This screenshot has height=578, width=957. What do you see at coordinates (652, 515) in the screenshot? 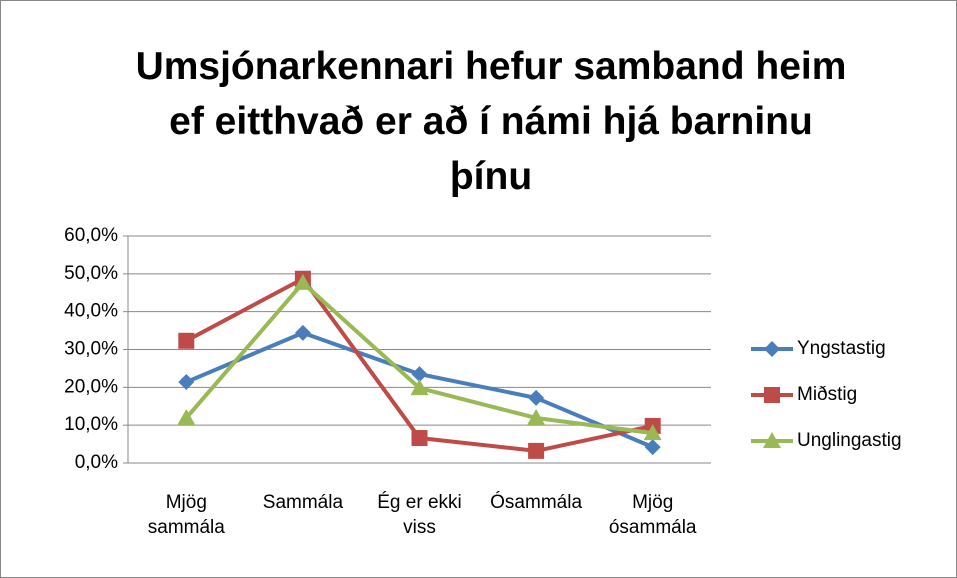
I see `x-tick-label: Mjög ósammála` at bounding box center [652, 515].